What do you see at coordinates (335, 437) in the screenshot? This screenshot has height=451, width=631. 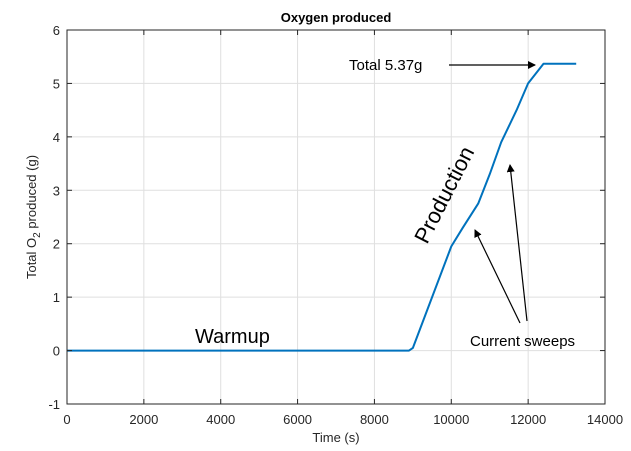 I see `x-axis-title: Time (s)` at bounding box center [335, 437].